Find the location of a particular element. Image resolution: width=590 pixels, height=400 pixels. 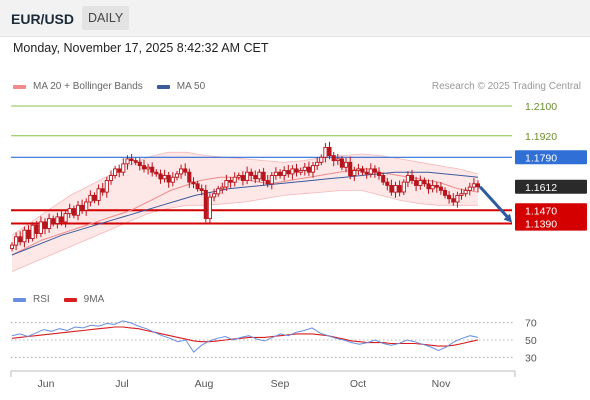

level-label-text: 1.1390 is located at coordinates (541, 225).